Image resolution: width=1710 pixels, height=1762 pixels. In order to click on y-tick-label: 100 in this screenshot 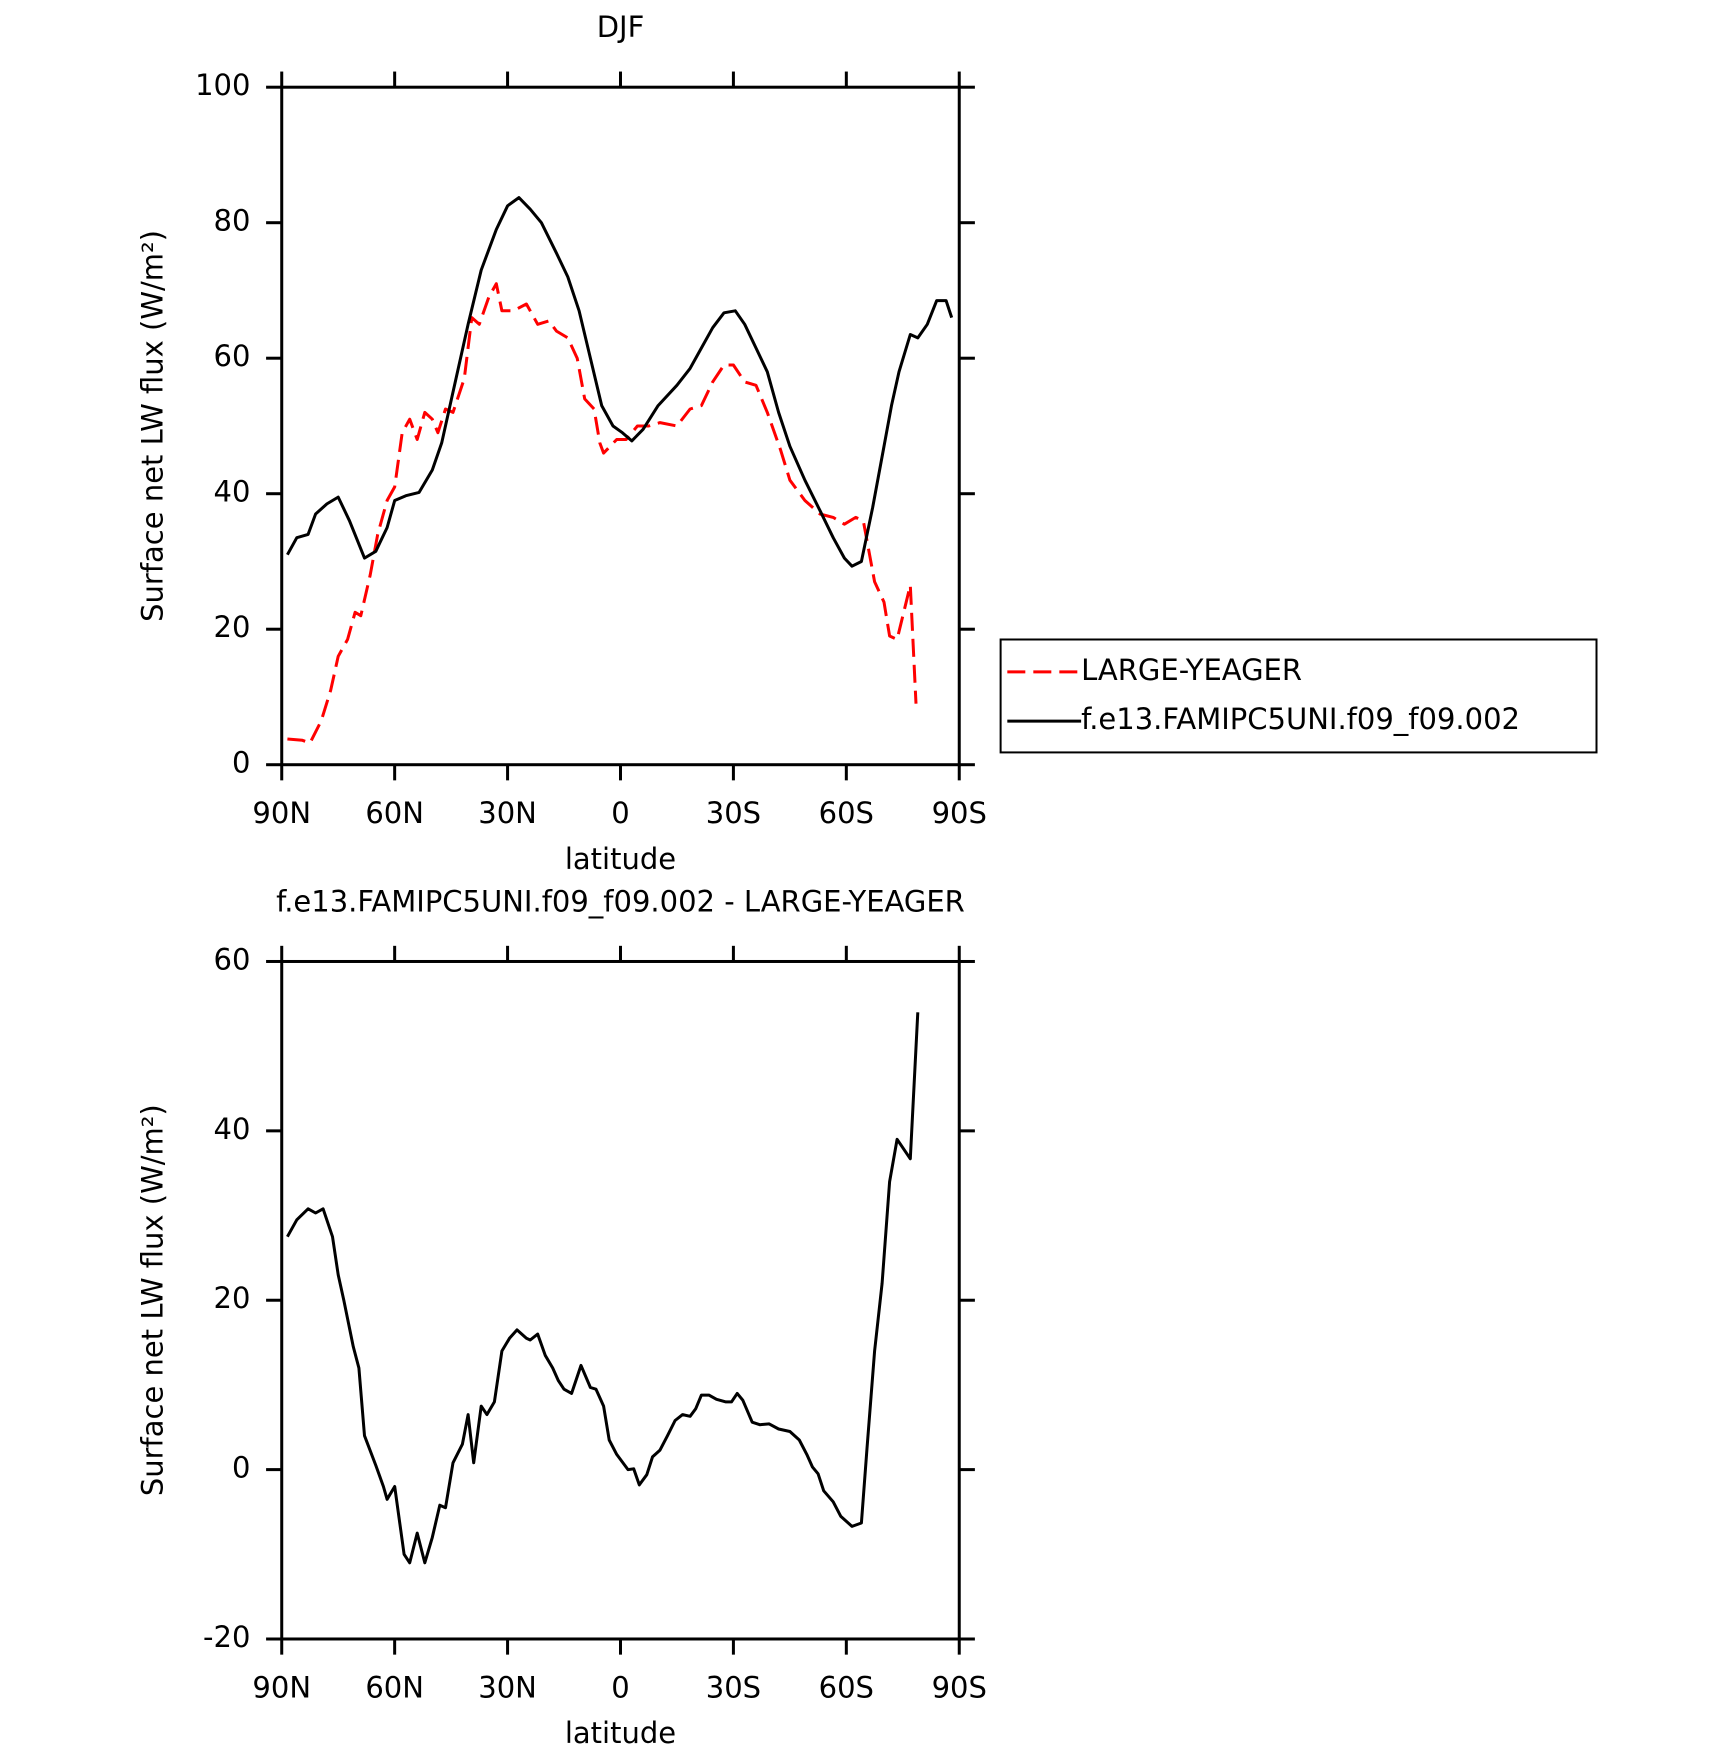, I will do `click(222, 85)`.